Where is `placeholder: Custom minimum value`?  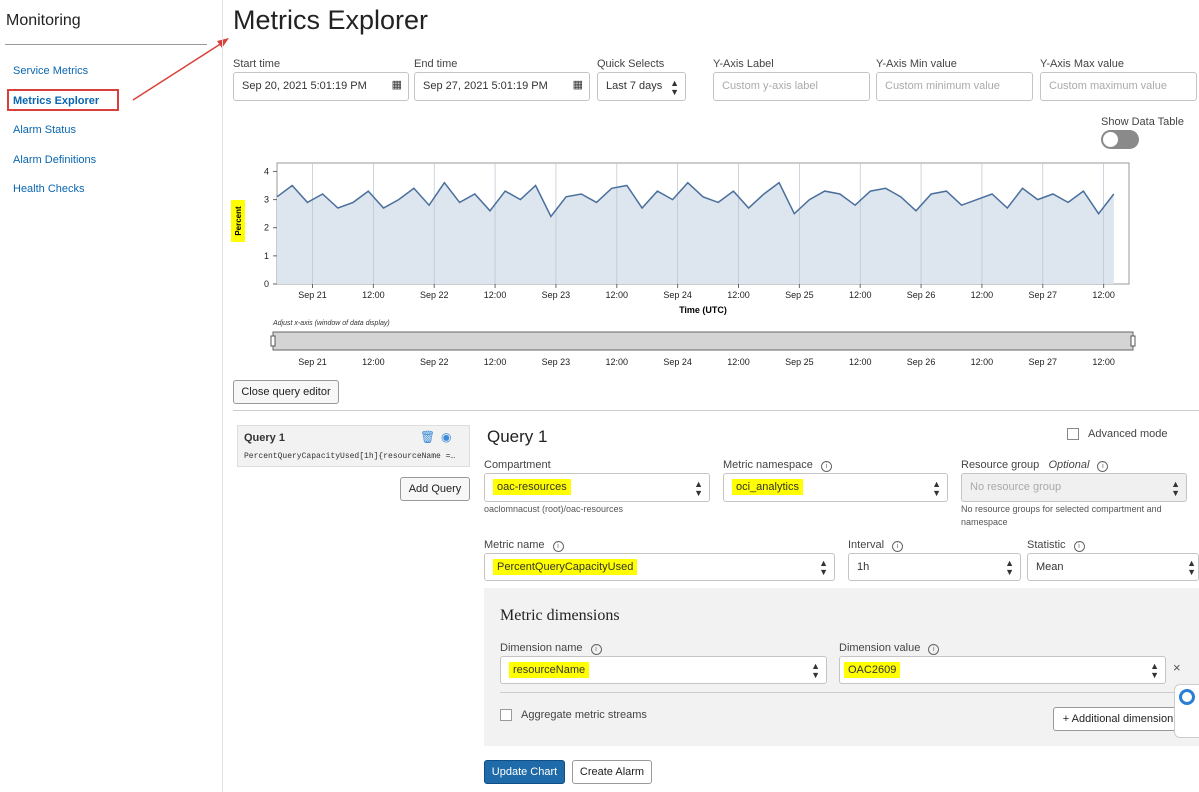
placeholder: Custom minimum value is located at coordinates (942, 86).